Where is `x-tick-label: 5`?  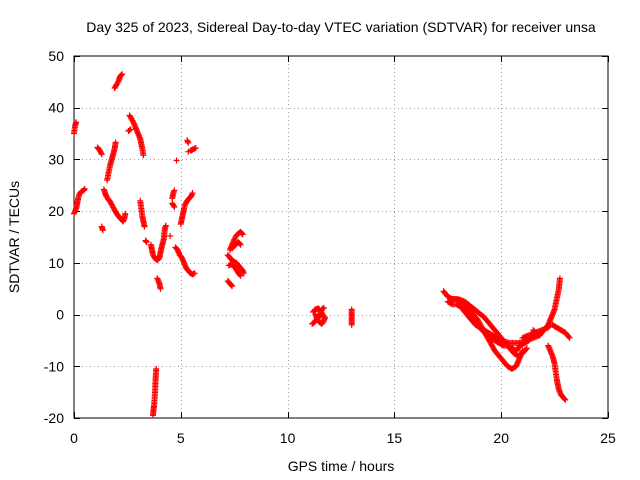
x-tick-label: 5 is located at coordinates (181, 438).